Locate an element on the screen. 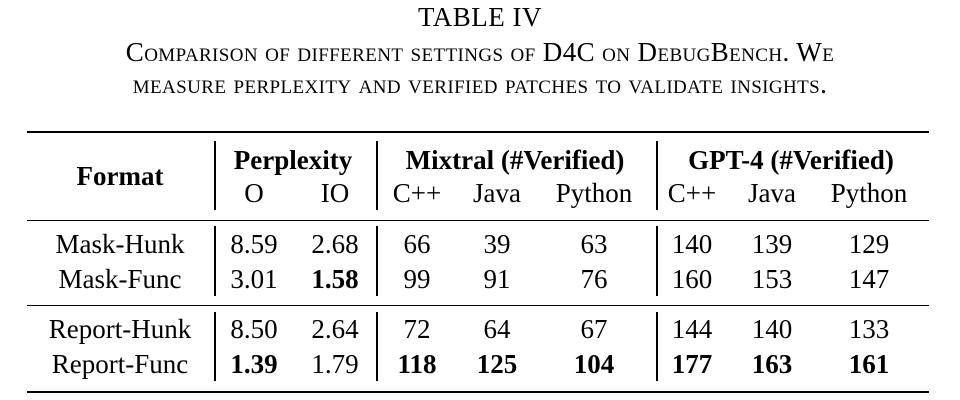  table-cell: 104 is located at coordinates (594, 364).